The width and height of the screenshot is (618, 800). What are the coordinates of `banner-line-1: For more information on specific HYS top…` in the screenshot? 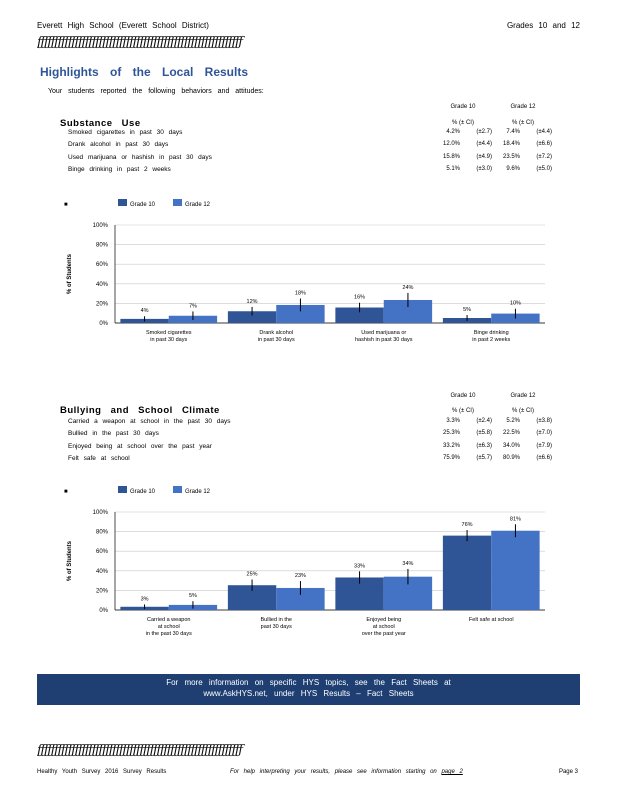 It's located at (308, 682).